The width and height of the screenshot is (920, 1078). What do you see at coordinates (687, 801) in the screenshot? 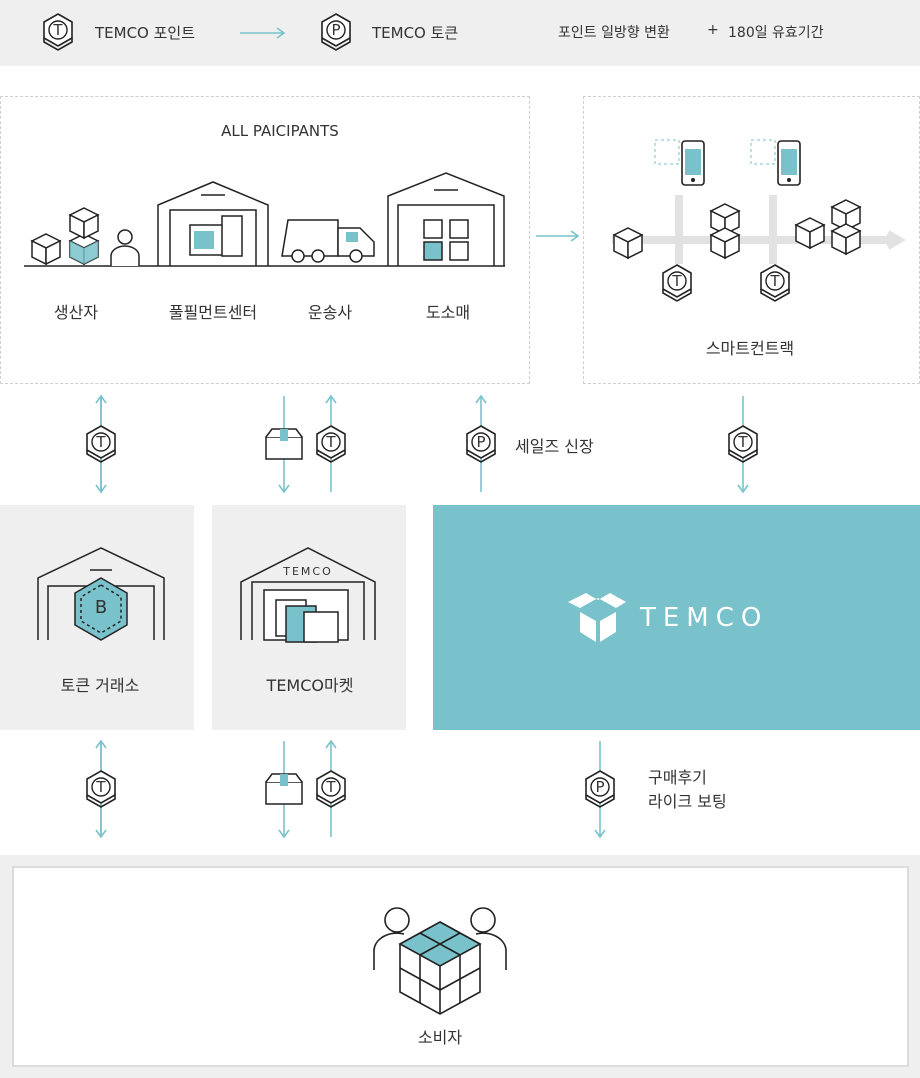
I see `review-line2: 라이크 보팅` at bounding box center [687, 801].